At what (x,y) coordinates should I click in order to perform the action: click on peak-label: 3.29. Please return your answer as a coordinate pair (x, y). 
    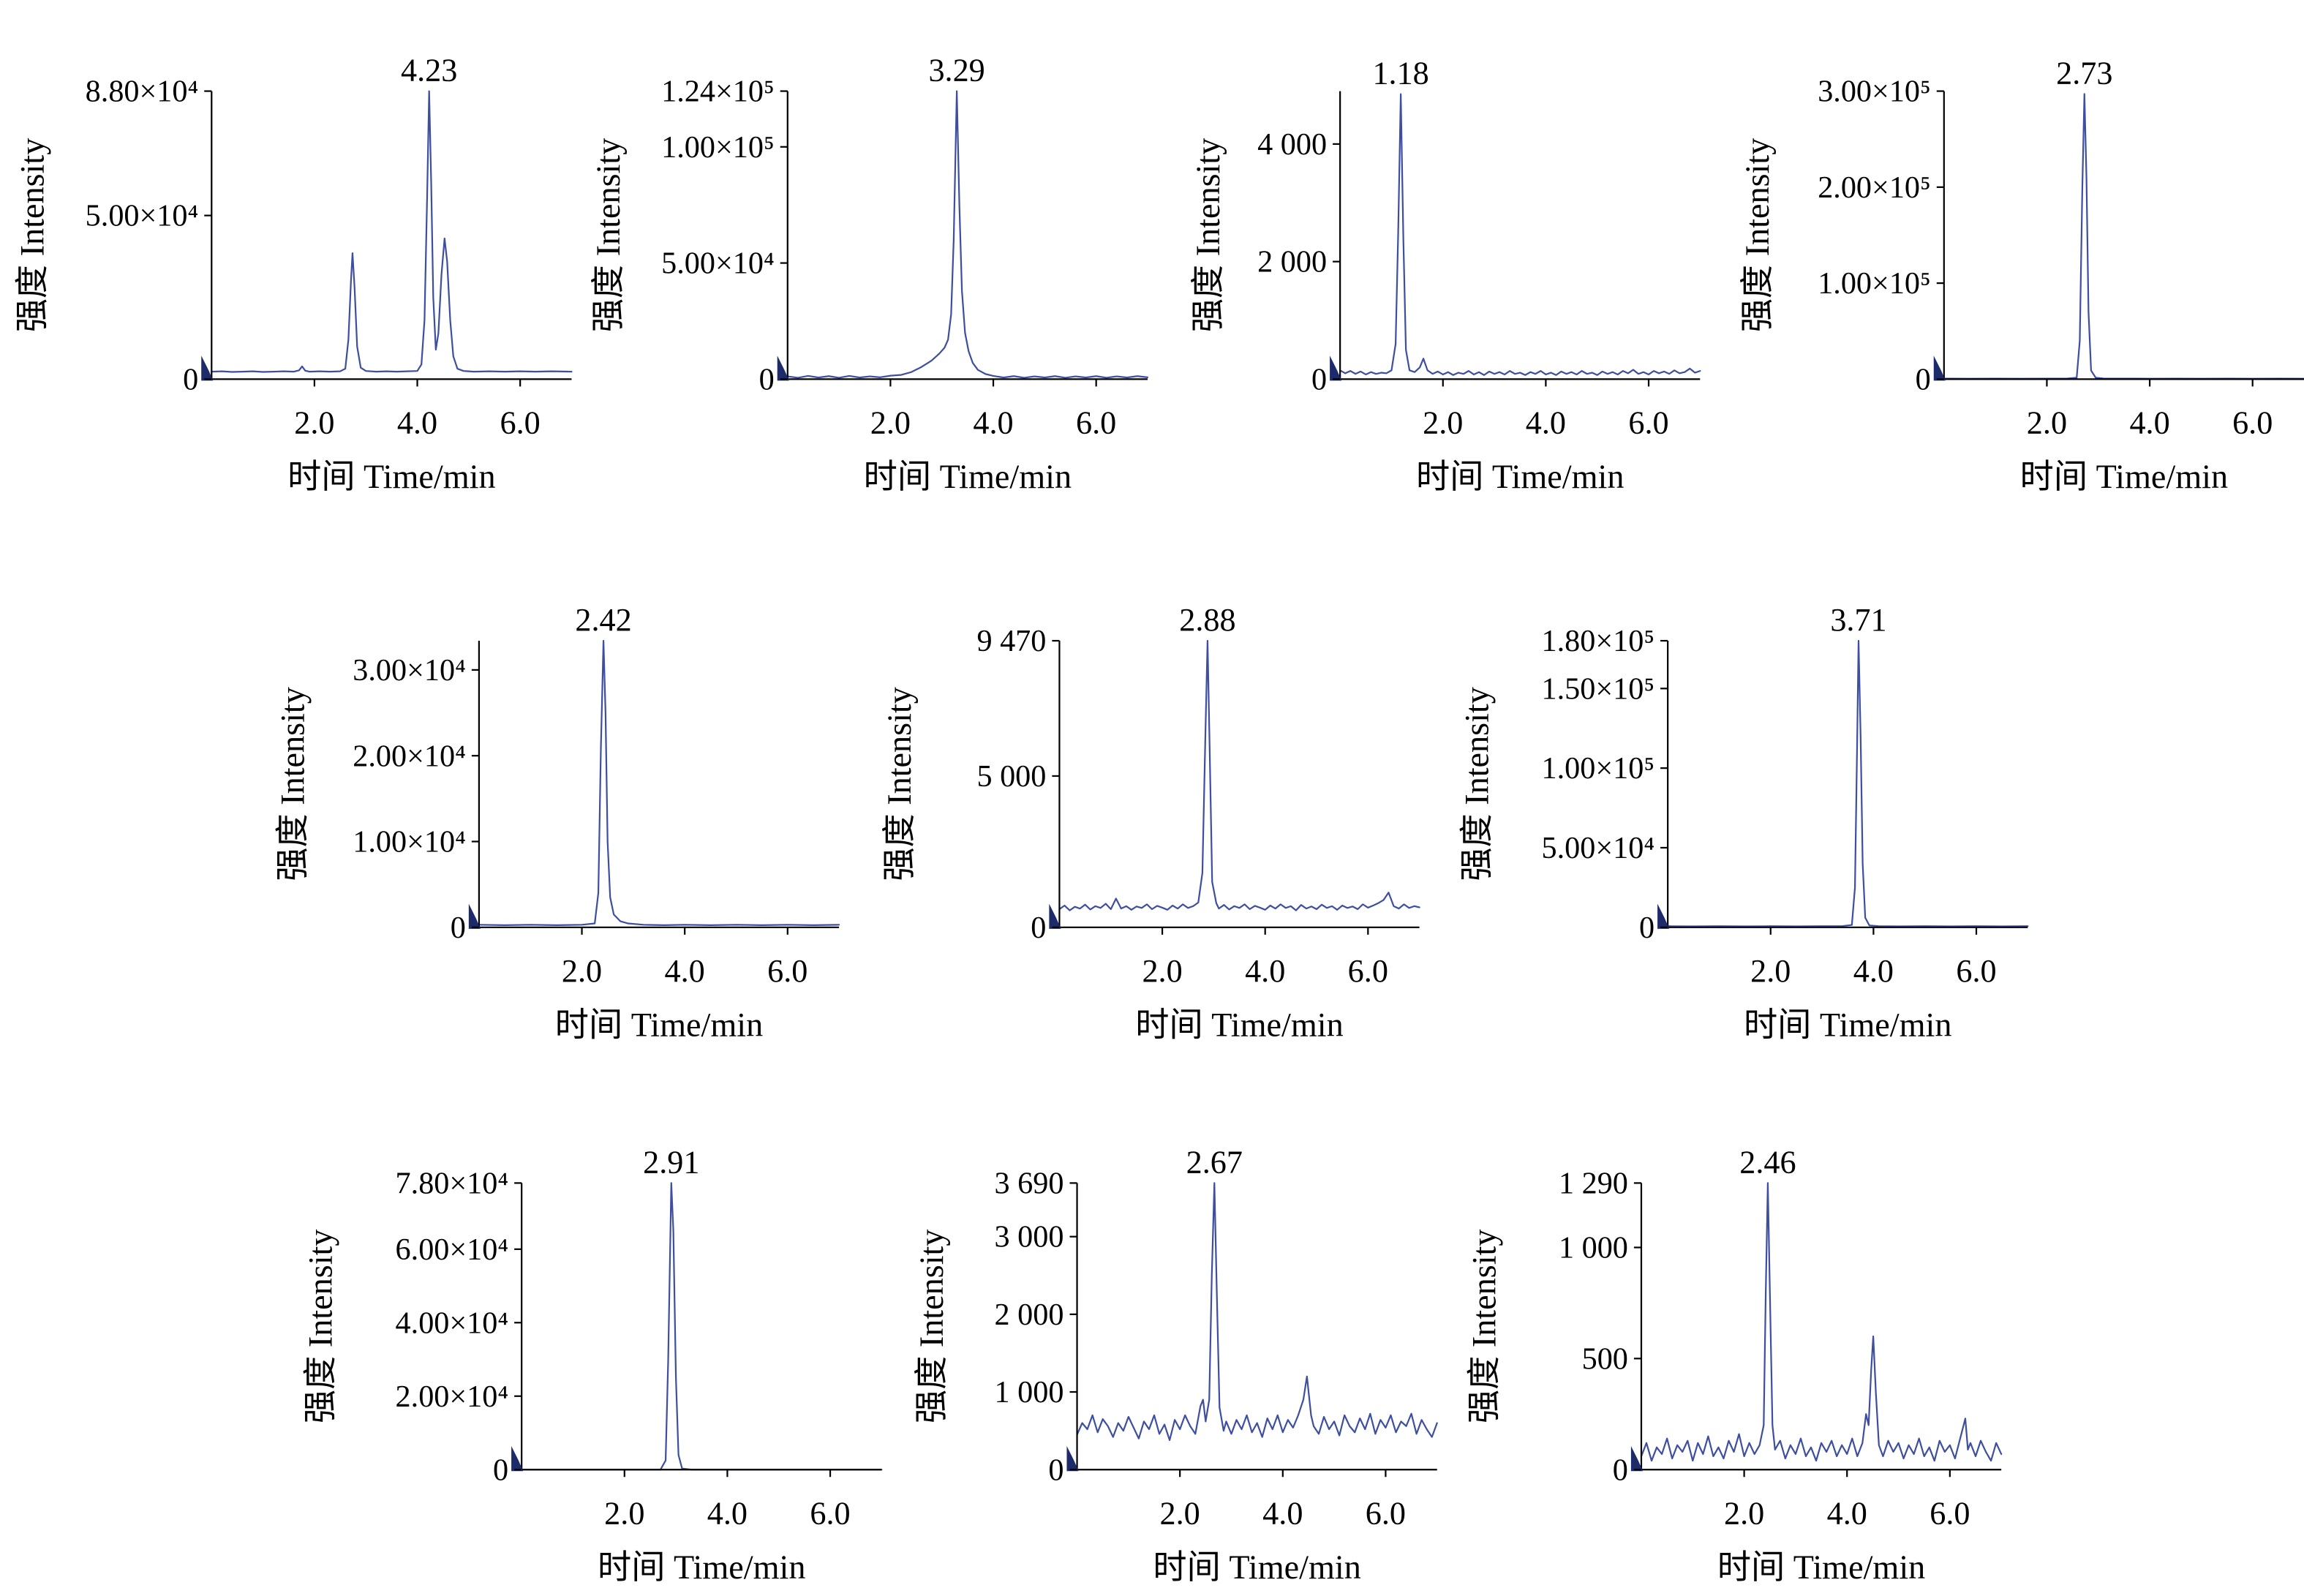
    Looking at the image, I should click on (956, 71).